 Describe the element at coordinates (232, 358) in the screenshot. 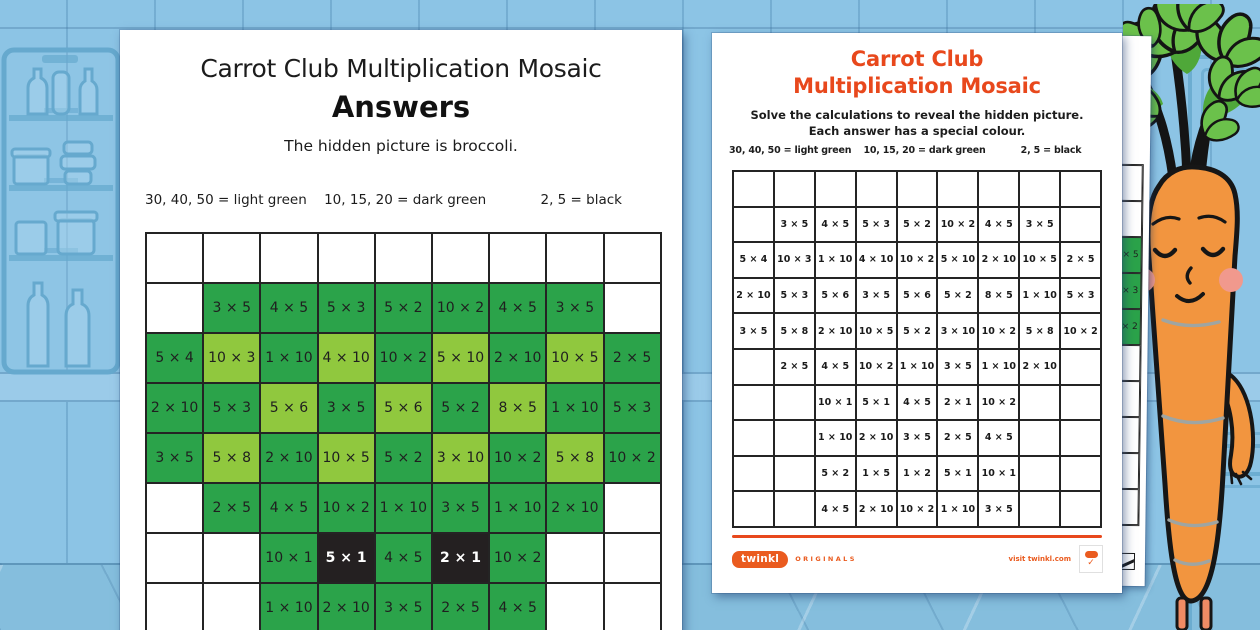

I see `answer-cell: 10 × 3` at that location.